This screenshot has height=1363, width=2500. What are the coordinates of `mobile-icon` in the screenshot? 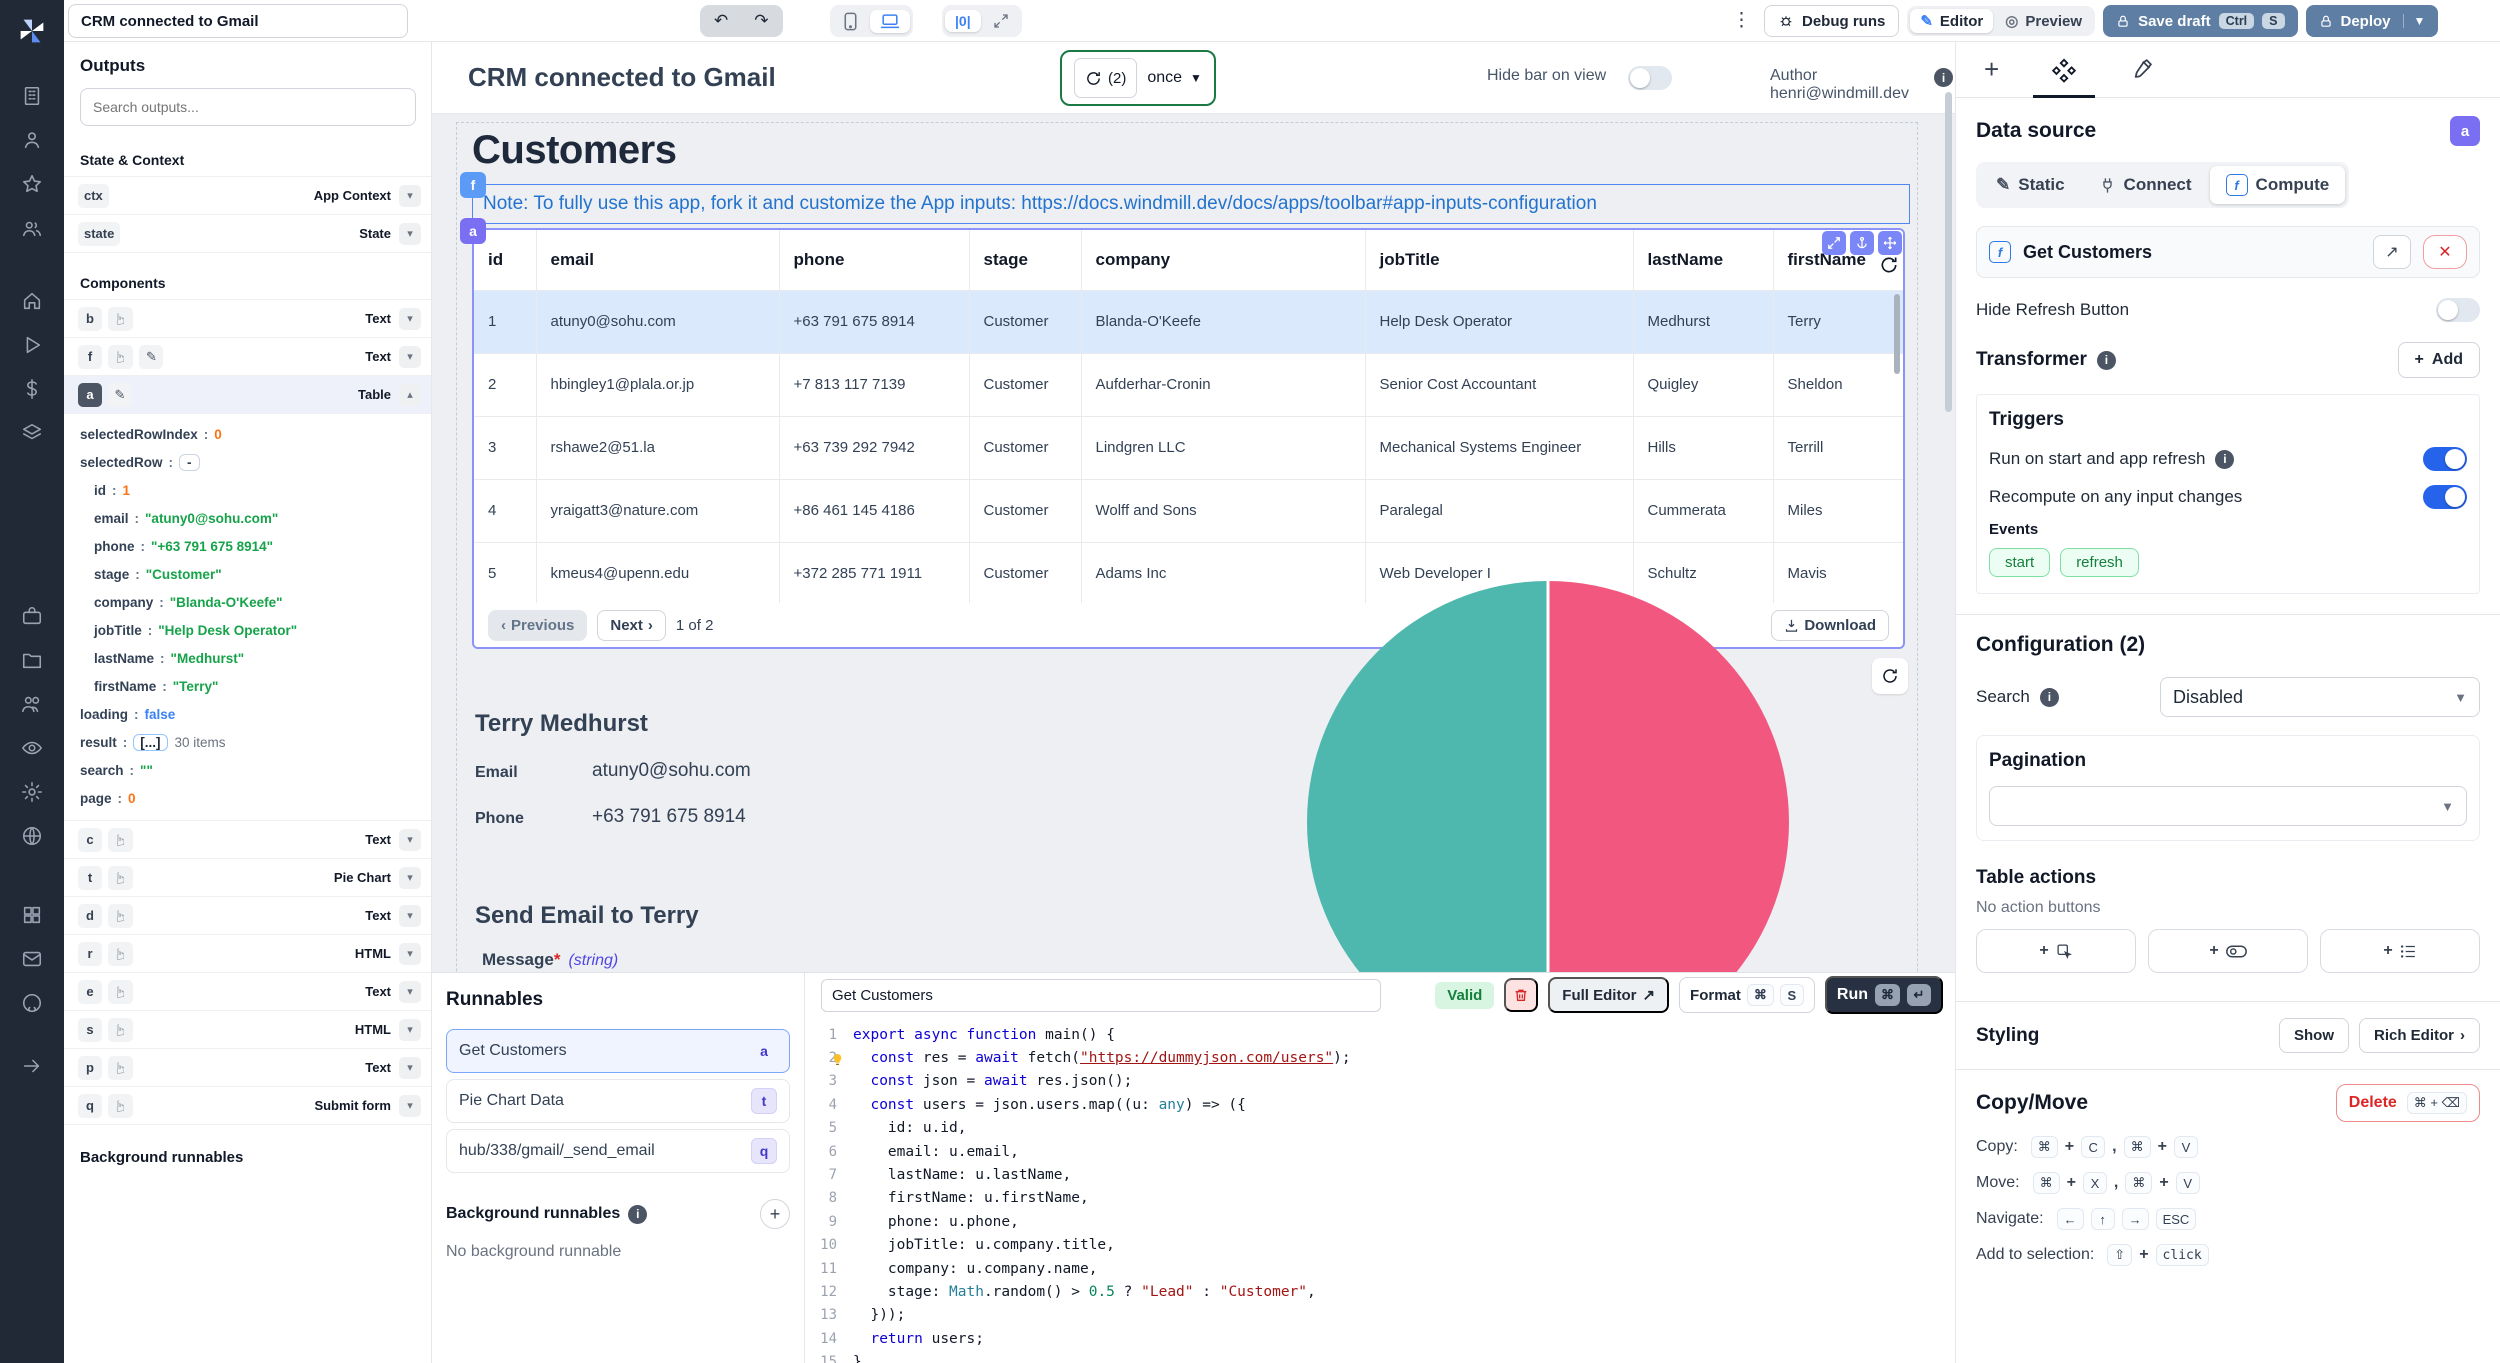 It's located at (850, 21).